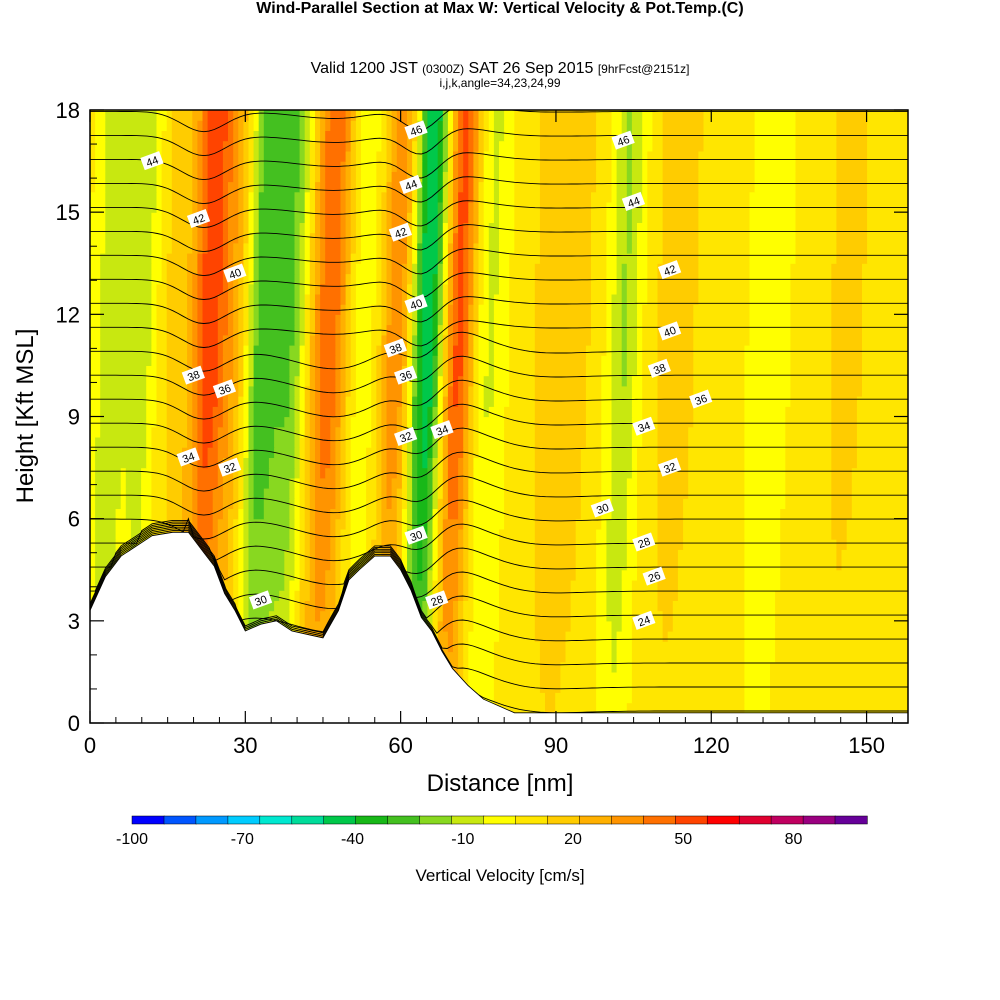 The height and width of the screenshot is (1000, 1000). What do you see at coordinates (437, 601) in the screenshot?
I see `isotherm-label-text: 28` at bounding box center [437, 601].